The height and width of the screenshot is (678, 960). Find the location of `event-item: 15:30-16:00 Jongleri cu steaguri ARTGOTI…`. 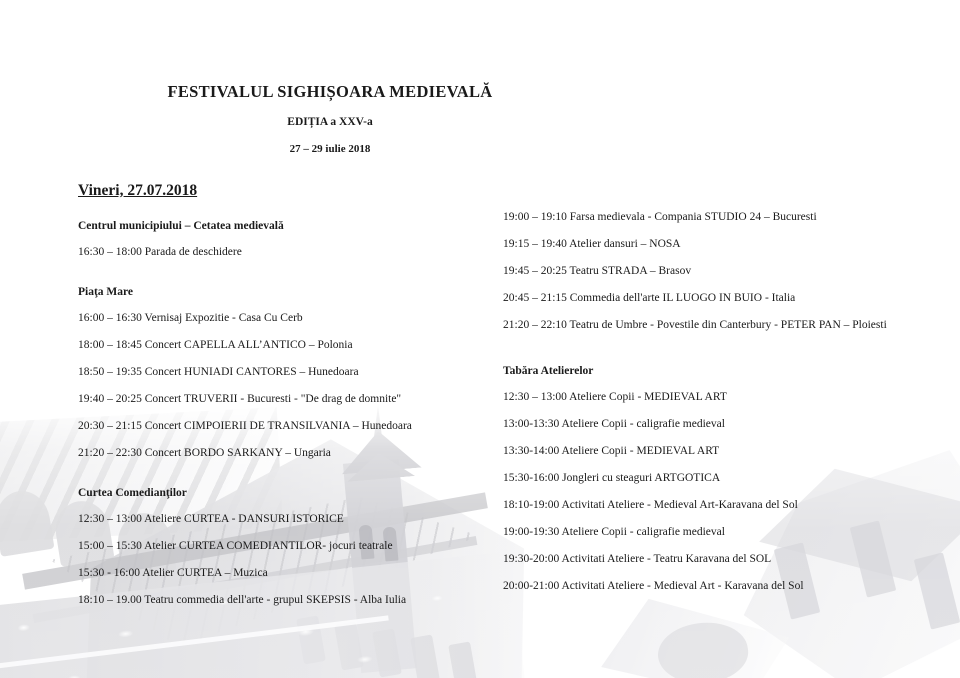

event-item: 15:30-16:00 Jongleri cu steaguri ARTGOTI… is located at coordinates (612, 478).